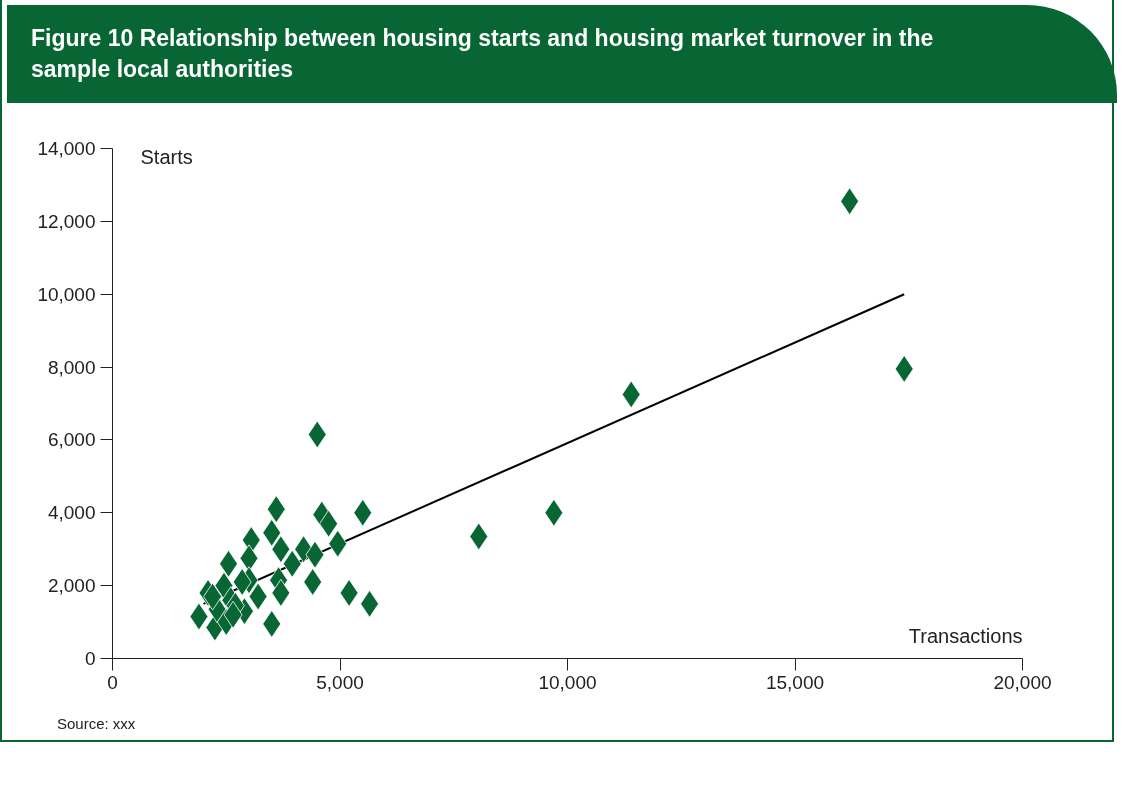  Describe the element at coordinates (96, 724) in the screenshot. I see `source-note: Source: xxx` at that location.